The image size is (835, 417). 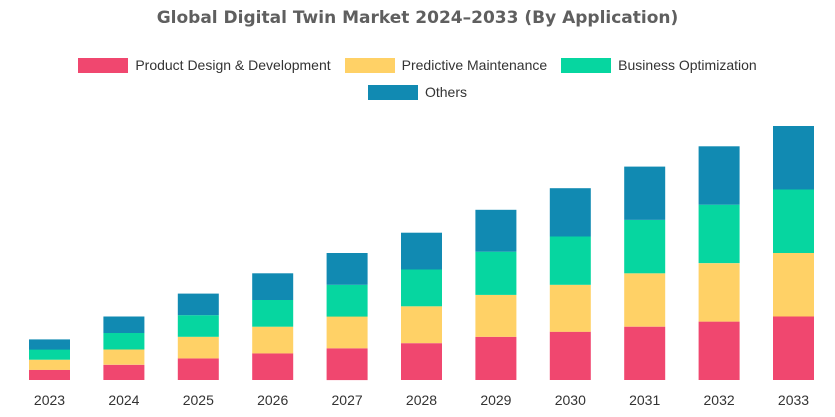 What do you see at coordinates (124, 357) in the screenshot?
I see `bar-2024-predictive-maintenance` at bounding box center [124, 357].